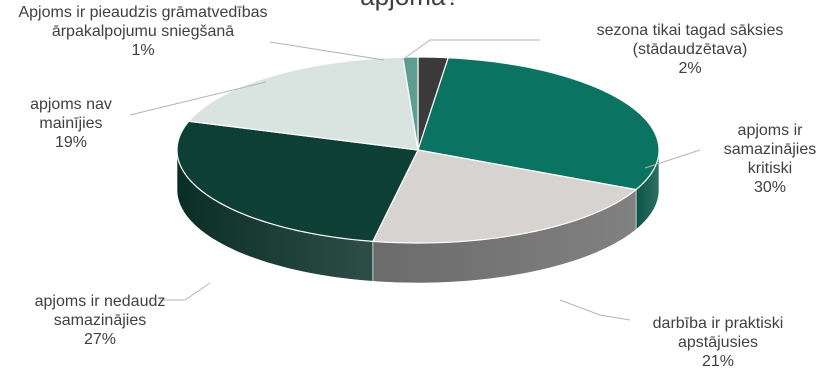 The height and width of the screenshot is (376, 820). What do you see at coordinates (770, 130) in the screenshot?
I see `slice-label-line: apjoms ir` at bounding box center [770, 130].